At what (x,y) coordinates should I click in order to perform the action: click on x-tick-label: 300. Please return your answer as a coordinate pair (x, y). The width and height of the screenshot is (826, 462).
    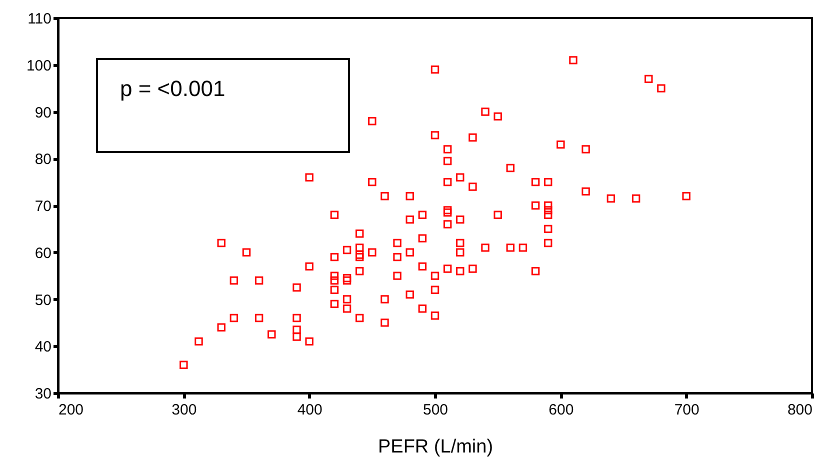
    Looking at the image, I should click on (184, 410).